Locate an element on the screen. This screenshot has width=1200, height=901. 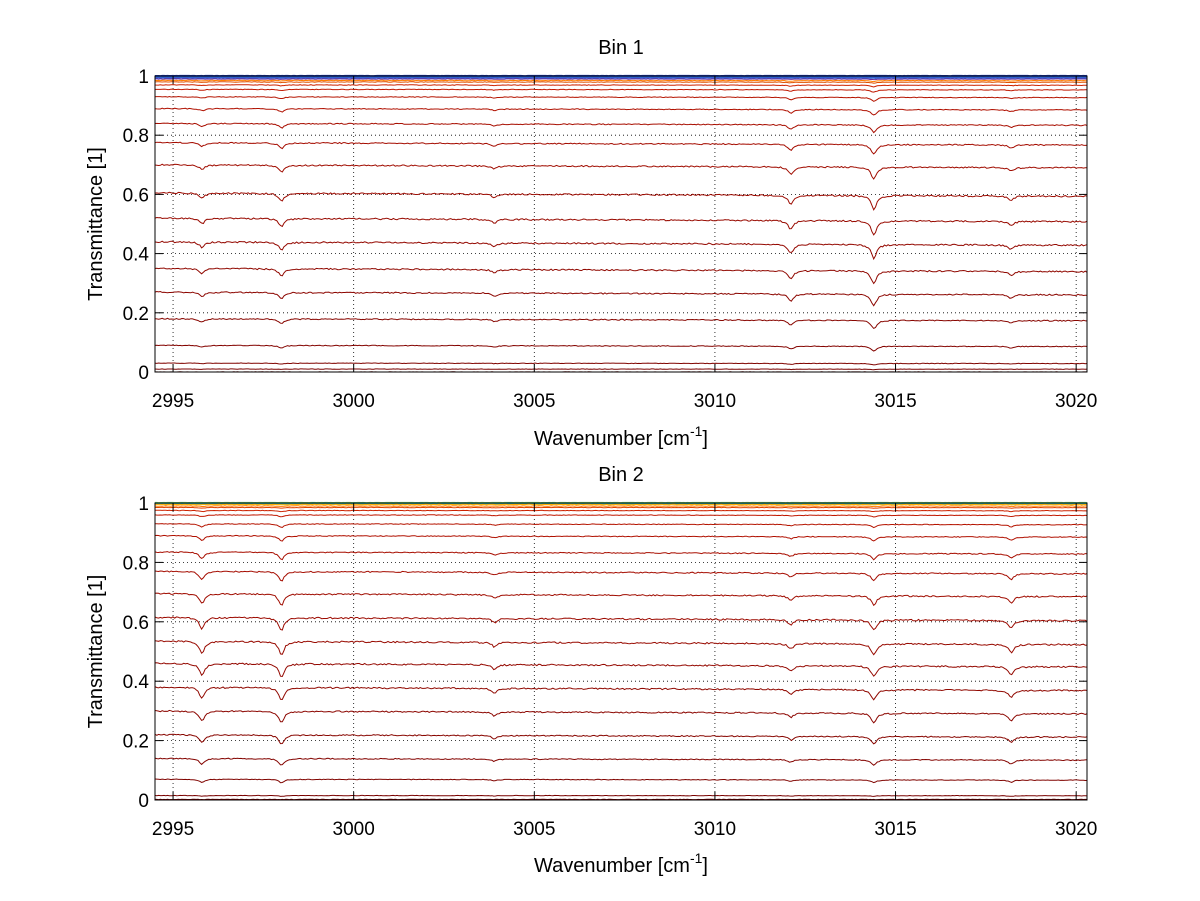
chart-title: Bin 2 is located at coordinates (621, 475).